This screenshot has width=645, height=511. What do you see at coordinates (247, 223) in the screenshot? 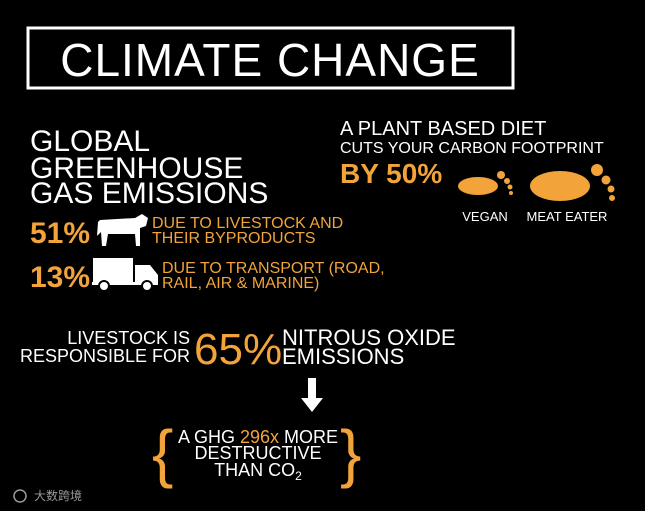
I see `item-text: DUE TO LIVESTOCK AND` at bounding box center [247, 223].